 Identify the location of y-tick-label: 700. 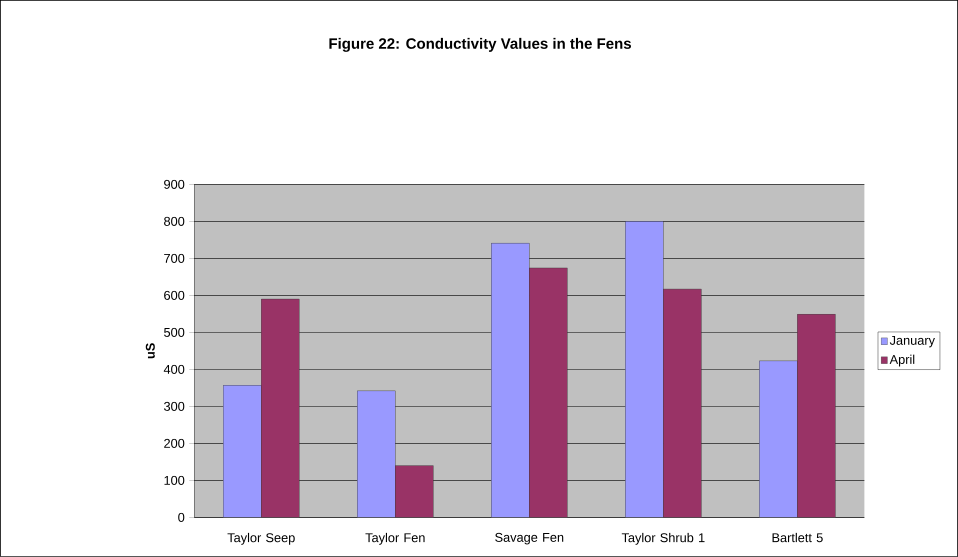
(174, 258).